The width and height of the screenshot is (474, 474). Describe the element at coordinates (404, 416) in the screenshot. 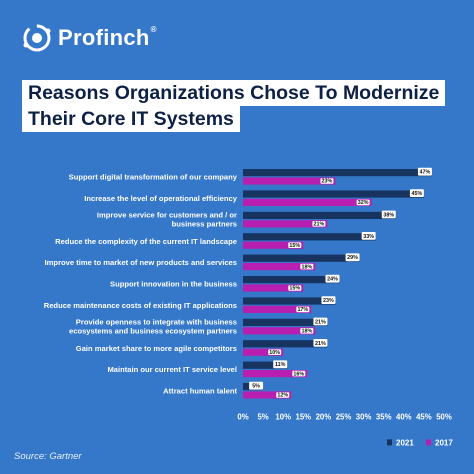

I see `x-tick-label: 40%` at that location.